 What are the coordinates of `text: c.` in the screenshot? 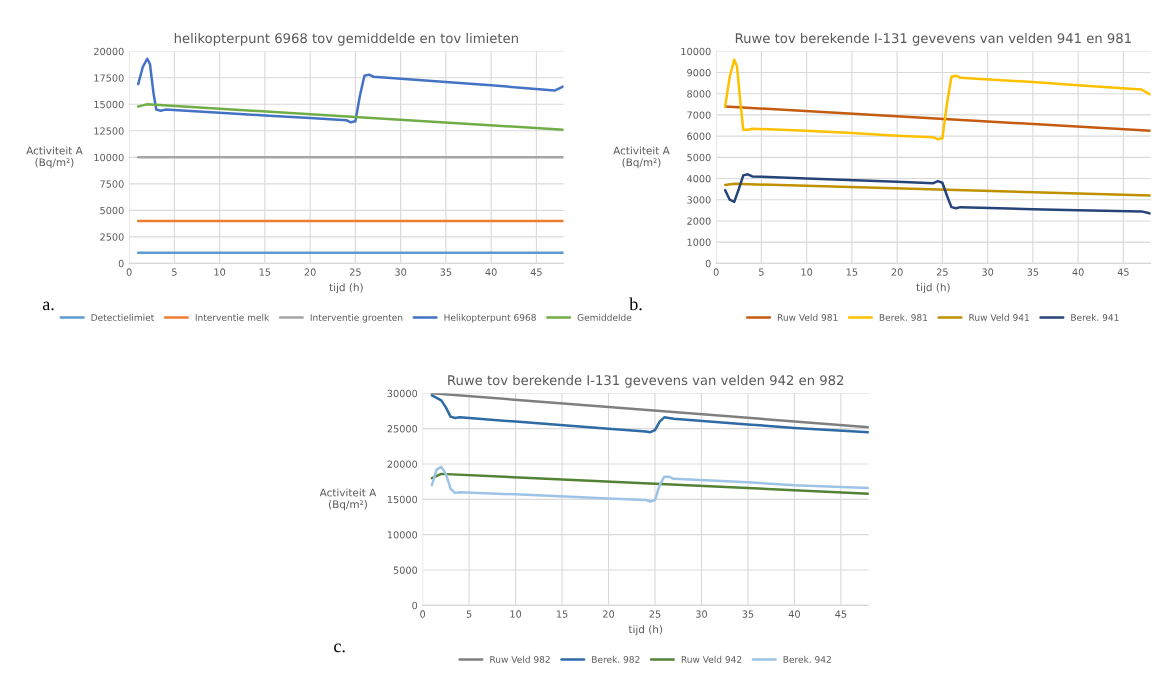 It's located at (339, 648).